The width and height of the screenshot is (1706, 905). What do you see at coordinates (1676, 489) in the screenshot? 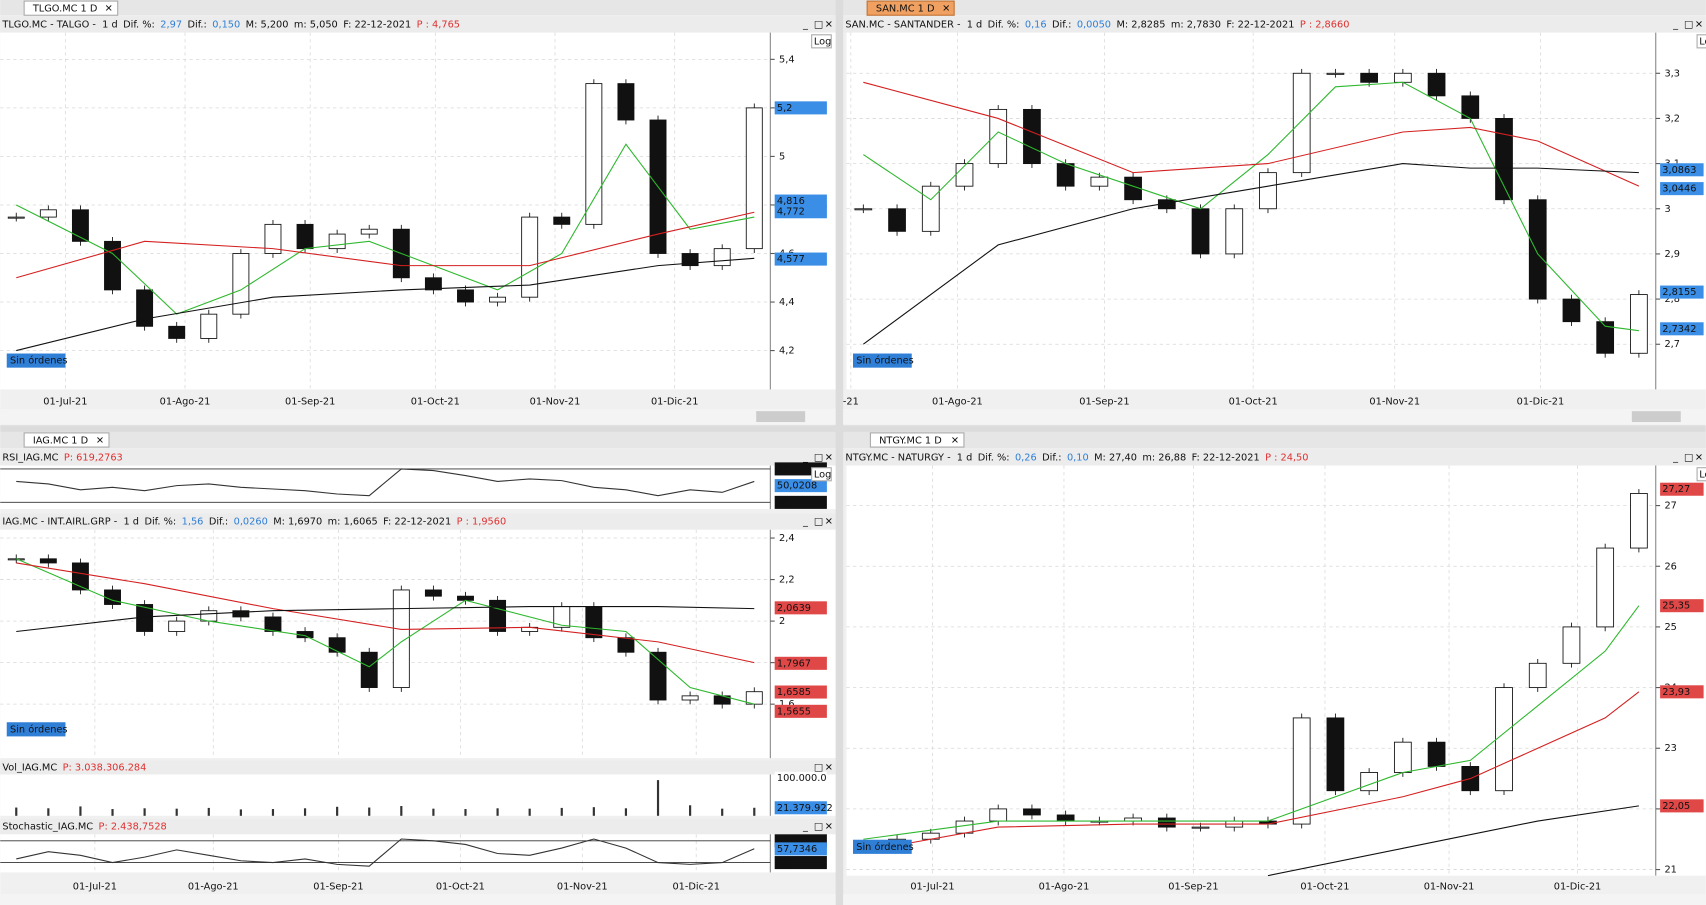
I see `price-badge-label: 27,27` at bounding box center [1676, 489].